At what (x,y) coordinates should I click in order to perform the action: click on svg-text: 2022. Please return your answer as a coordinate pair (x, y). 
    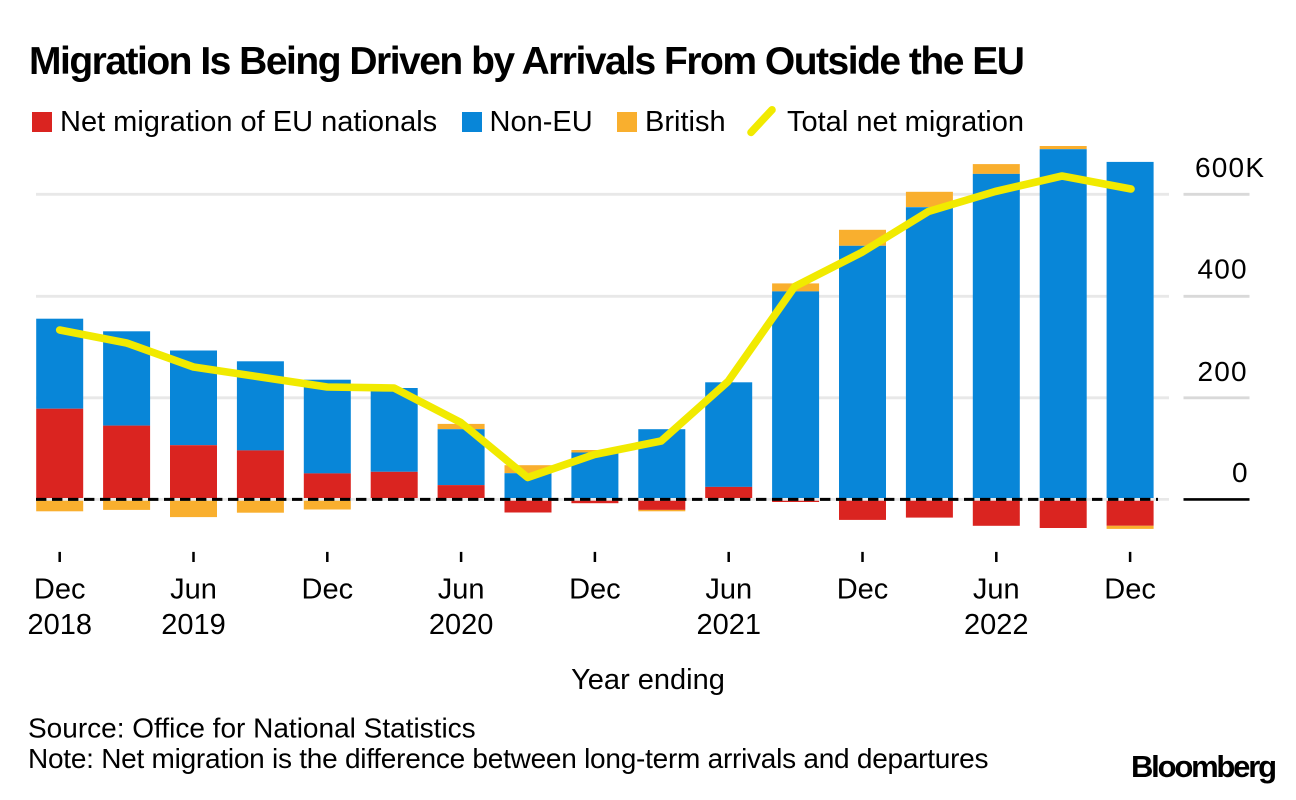
    Looking at the image, I should click on (996, 625).